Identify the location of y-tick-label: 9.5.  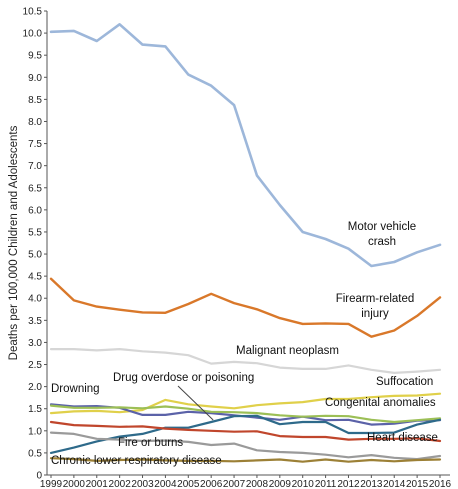
(35, 56).